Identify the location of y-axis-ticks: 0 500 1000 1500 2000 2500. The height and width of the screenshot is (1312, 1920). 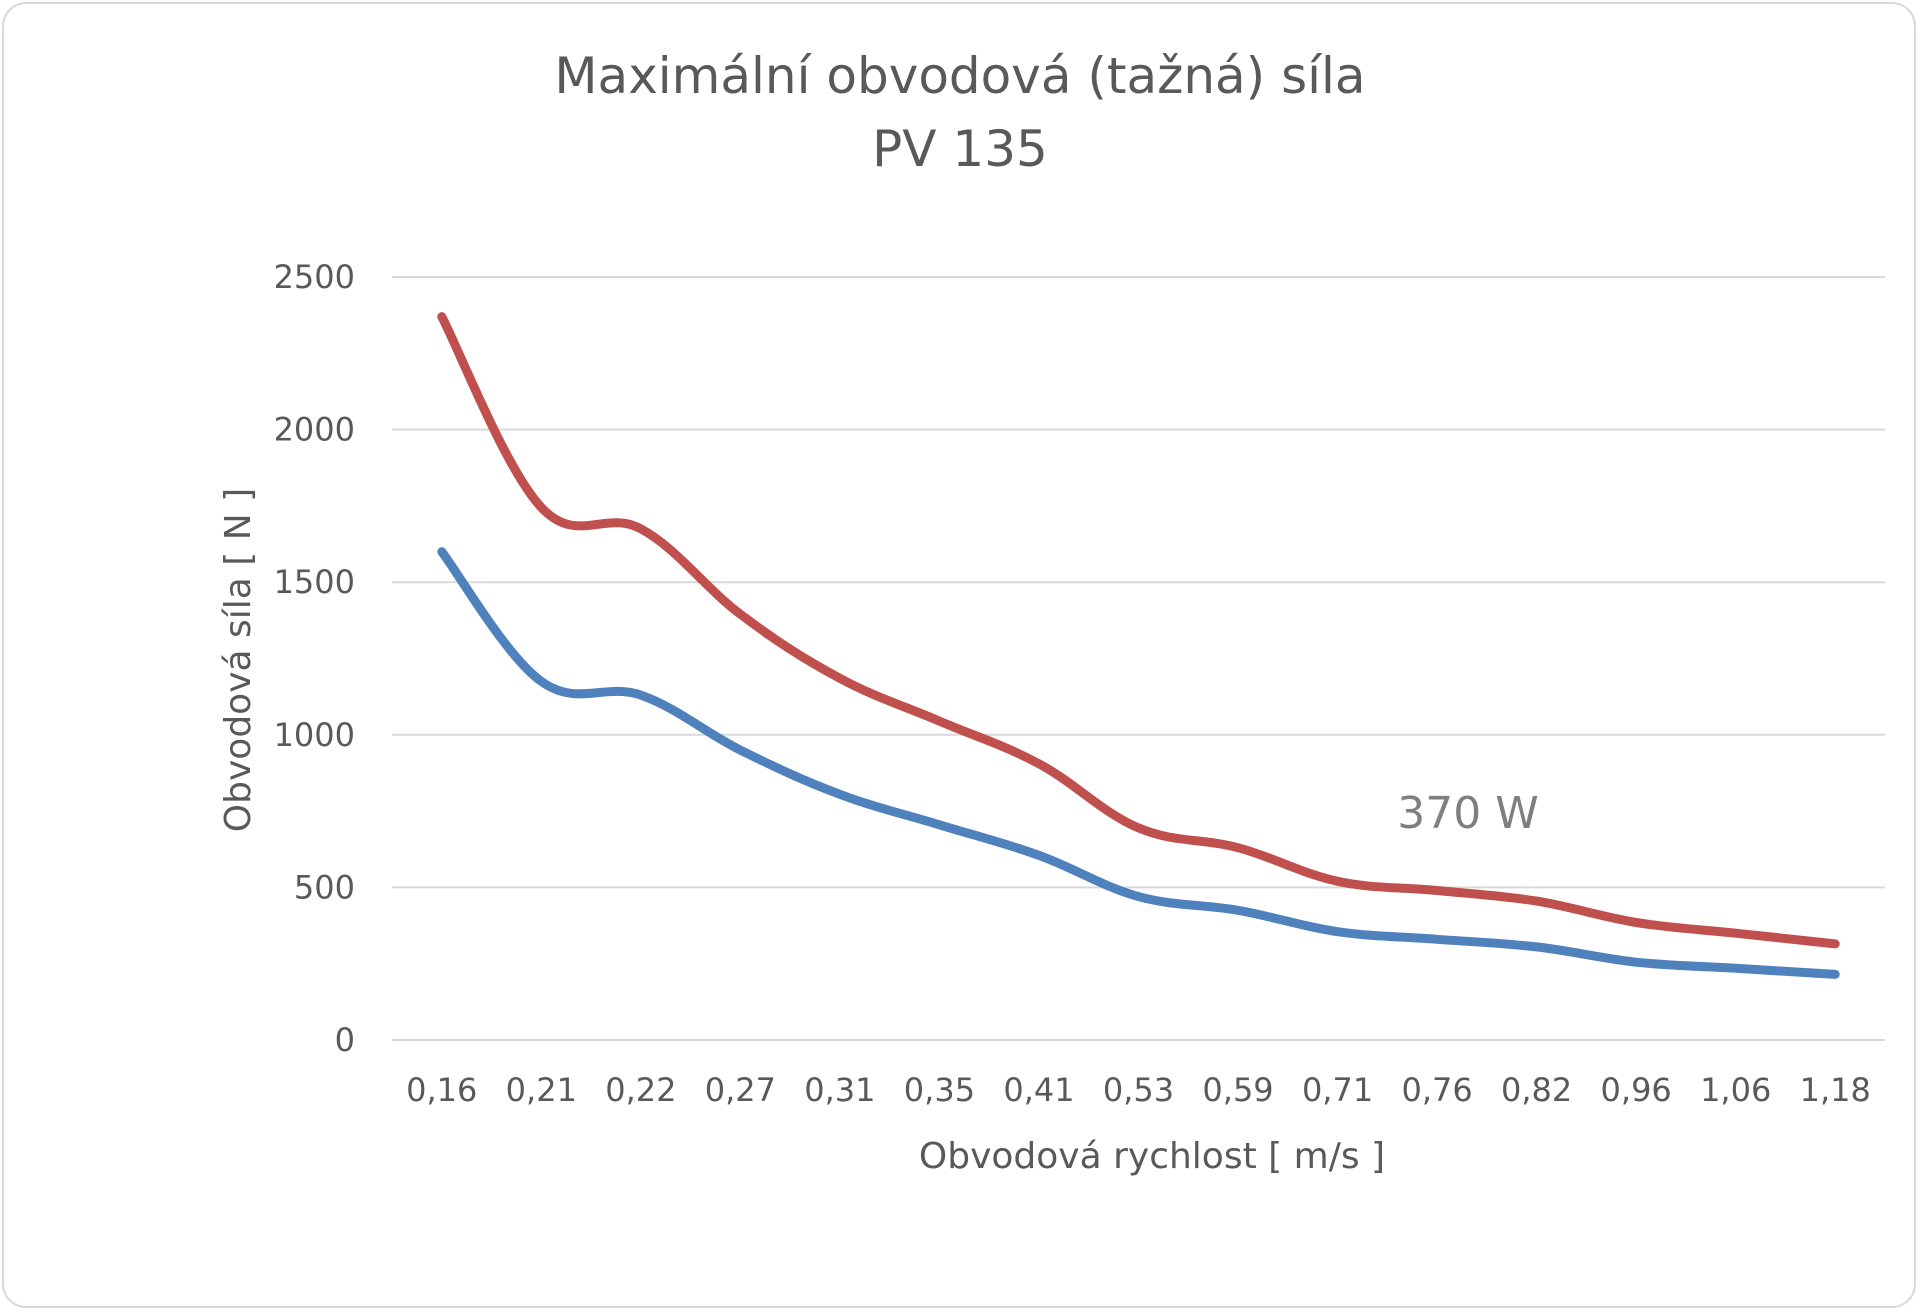
(314, 658).